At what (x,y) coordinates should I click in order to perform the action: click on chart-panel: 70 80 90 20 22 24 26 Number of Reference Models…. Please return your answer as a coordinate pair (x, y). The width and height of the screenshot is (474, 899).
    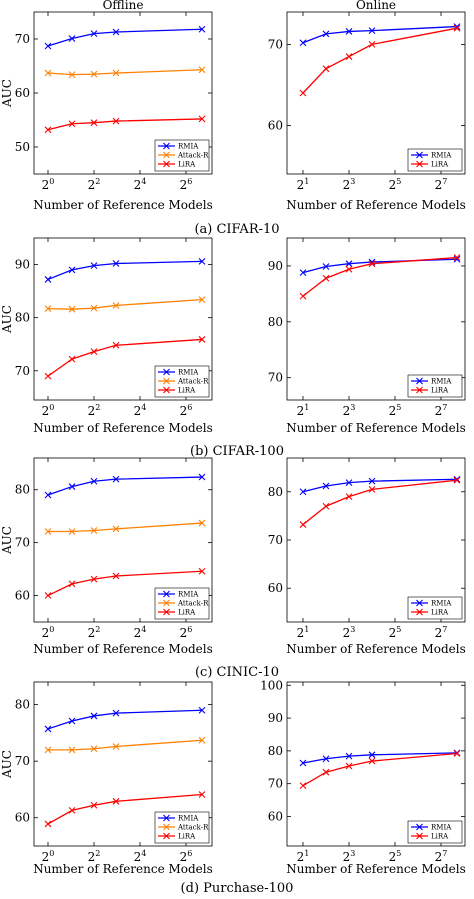
    Looking at the image, I should click on (106, 336).